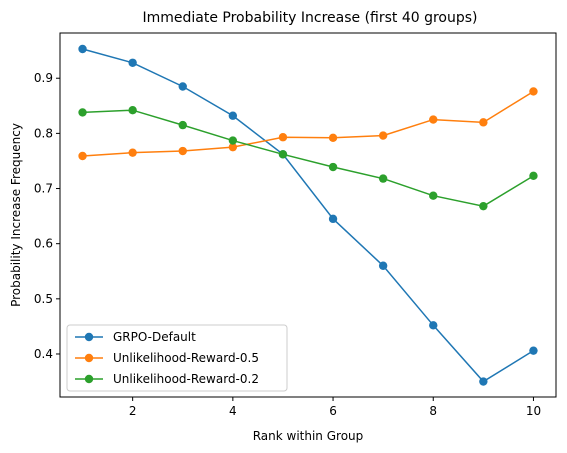 The width and height of the screenshot is (567, 453). Describe the element at coordinates (43, 133) in the screenshot. I see `y-tick-label: 0.8` at that location.